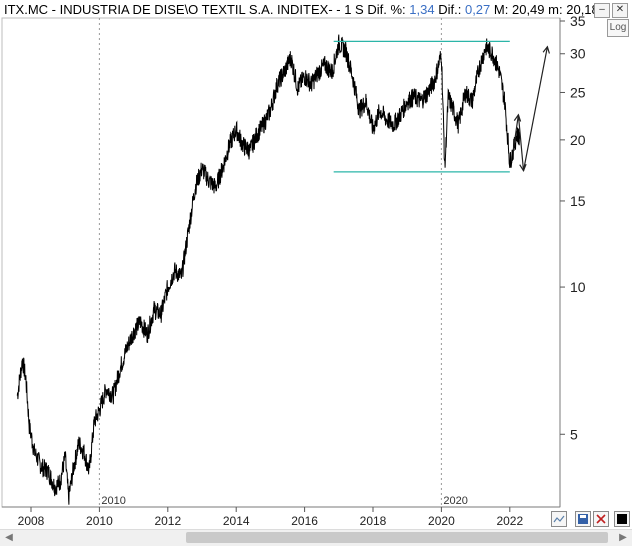 Image resolution: width=632 pixels, height=547 pixels. Describe the element at coordinates (559, 519) in the screenshot. I see `chart-tool-icon` at that location.